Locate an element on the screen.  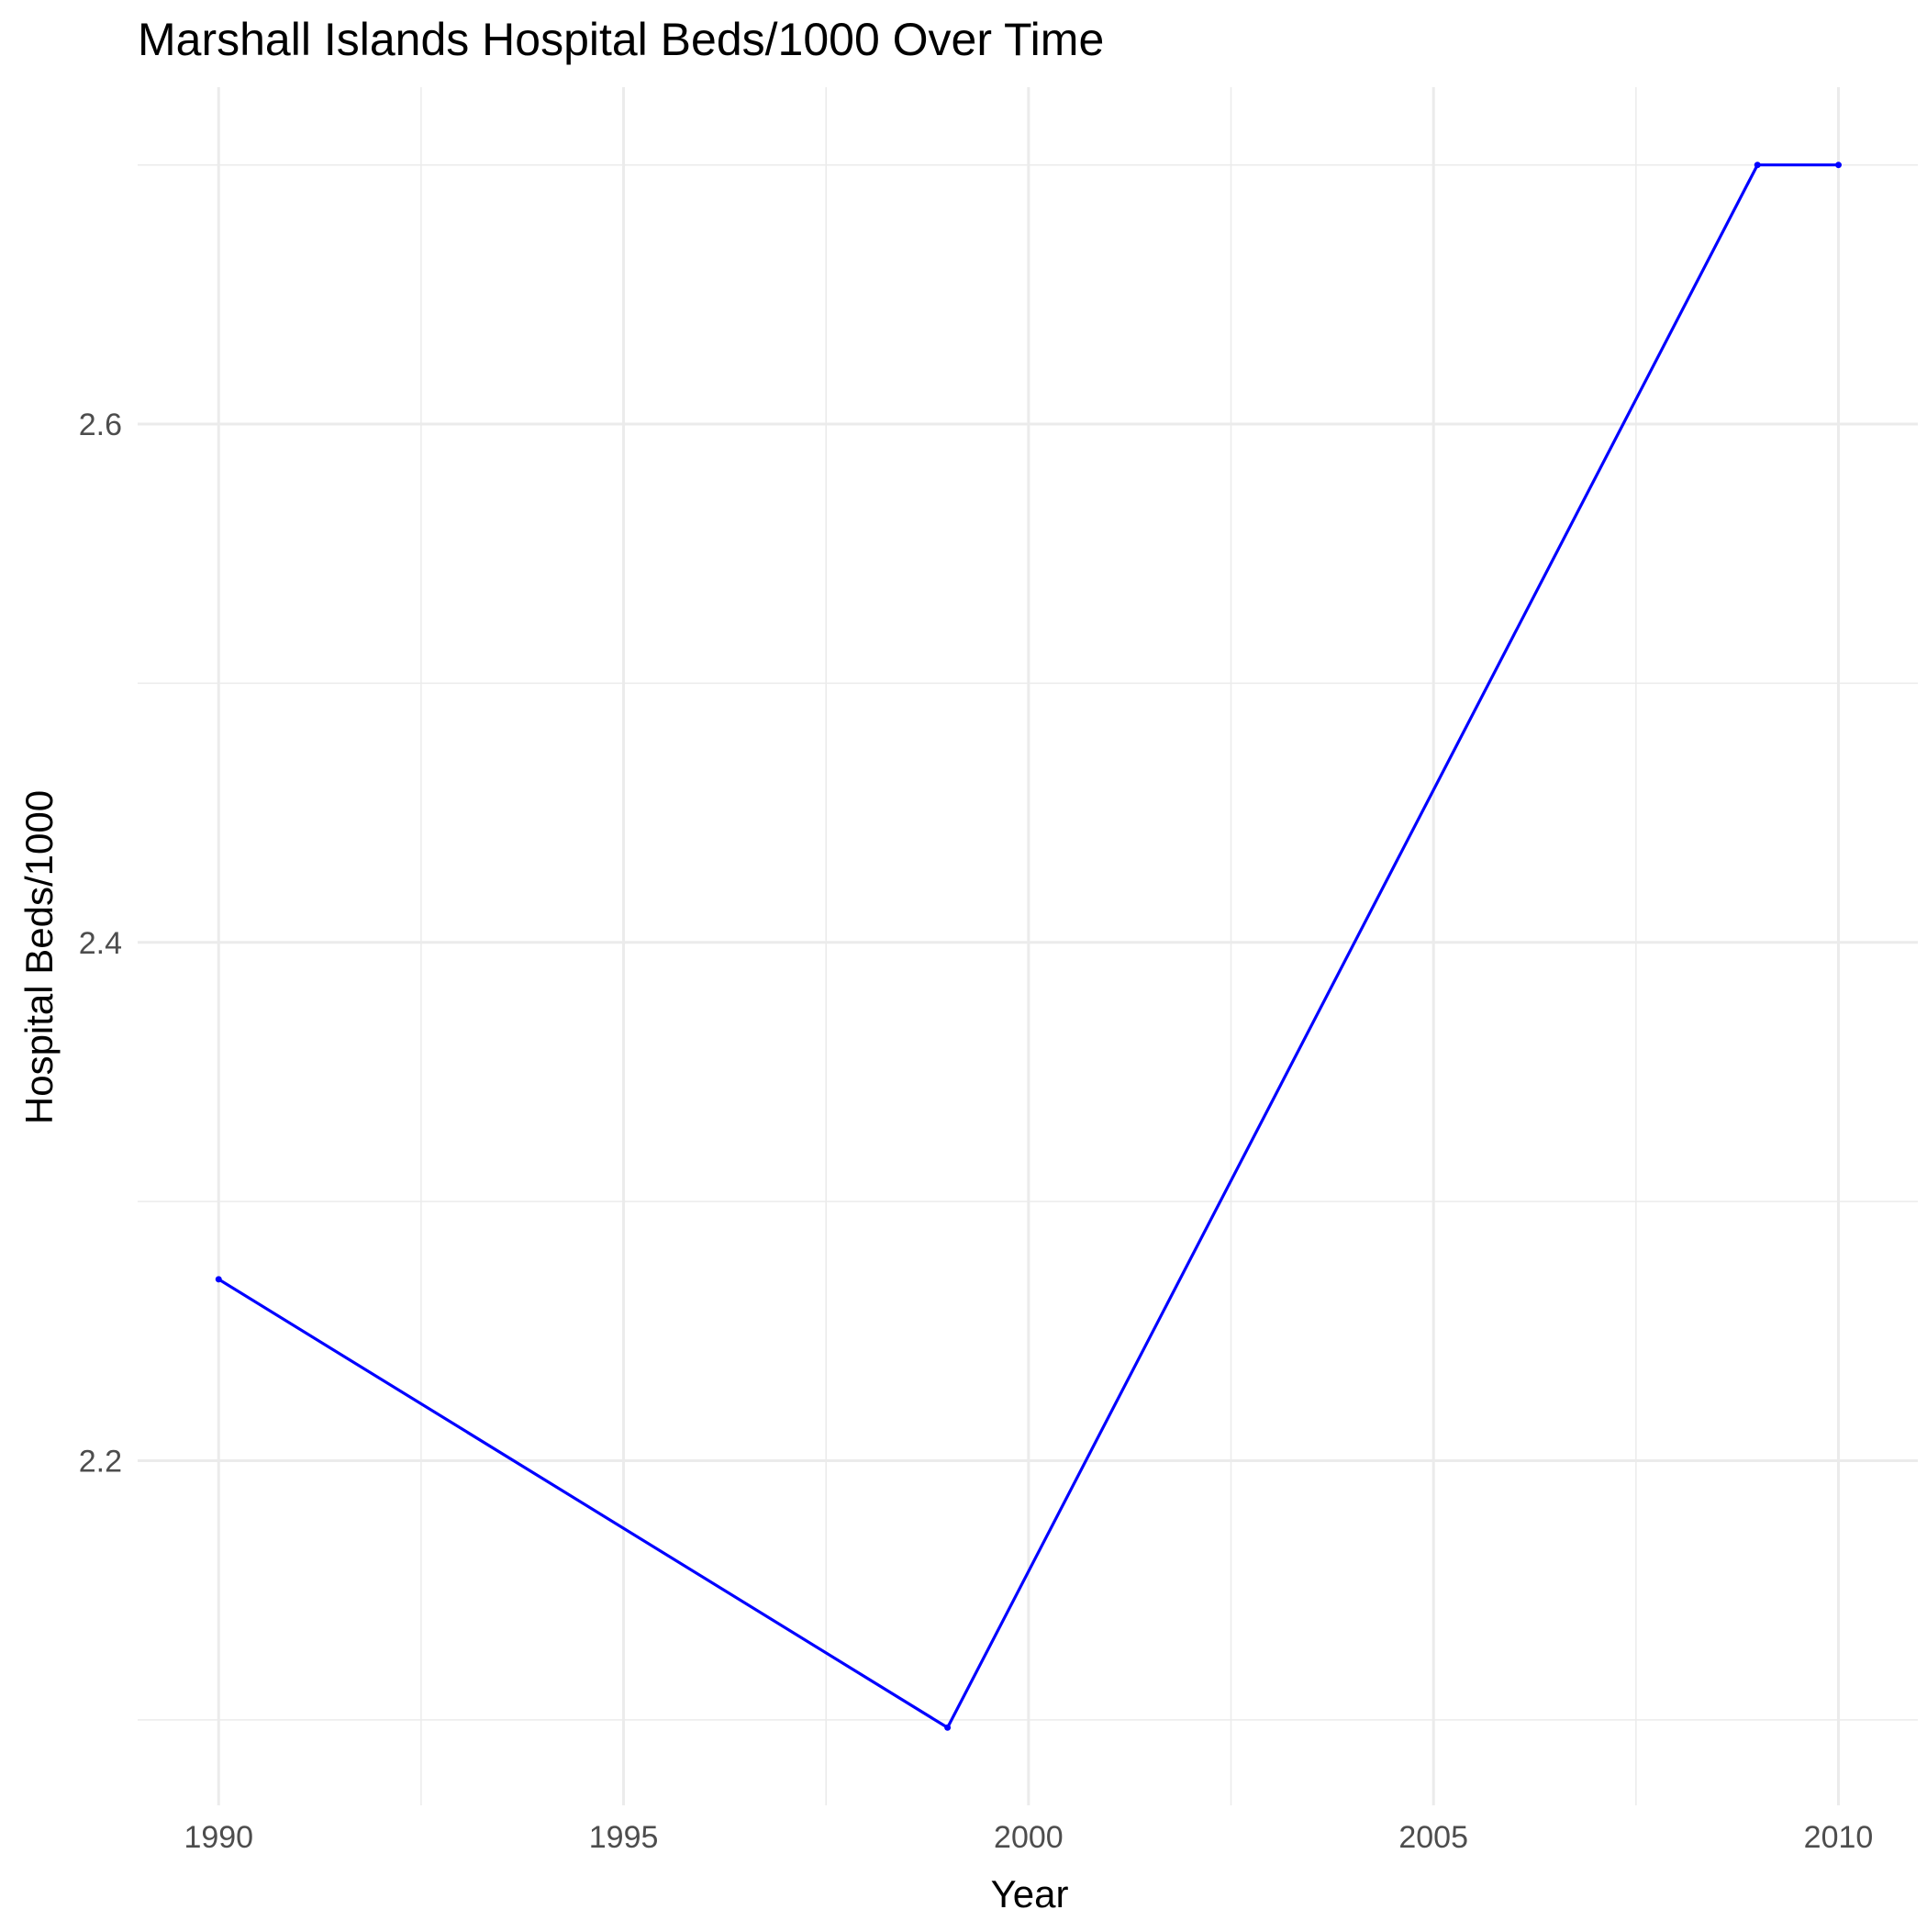
x-tick-label: 1995 is located at coordinates (624, 1837).